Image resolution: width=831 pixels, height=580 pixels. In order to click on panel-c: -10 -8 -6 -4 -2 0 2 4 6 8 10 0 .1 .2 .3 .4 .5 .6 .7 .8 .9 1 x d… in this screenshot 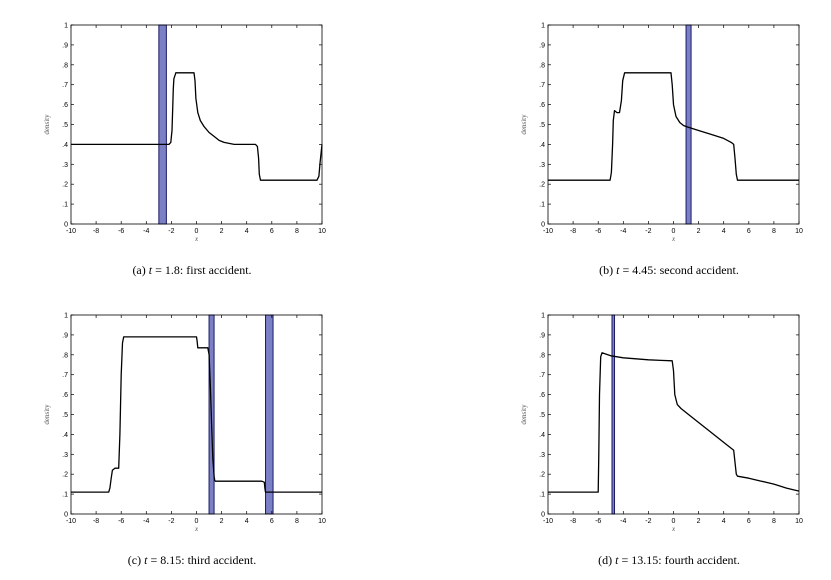, I will do `click(184, 423)`.